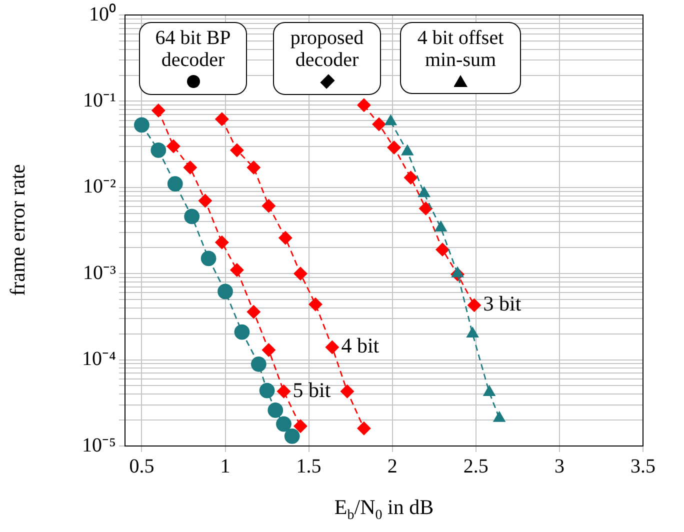 This screenshot has height=532, width=684. Describe the element at coordinates (193, 49) in the screenshot. I see `annotation: 64 bit BP decoder` at that location.